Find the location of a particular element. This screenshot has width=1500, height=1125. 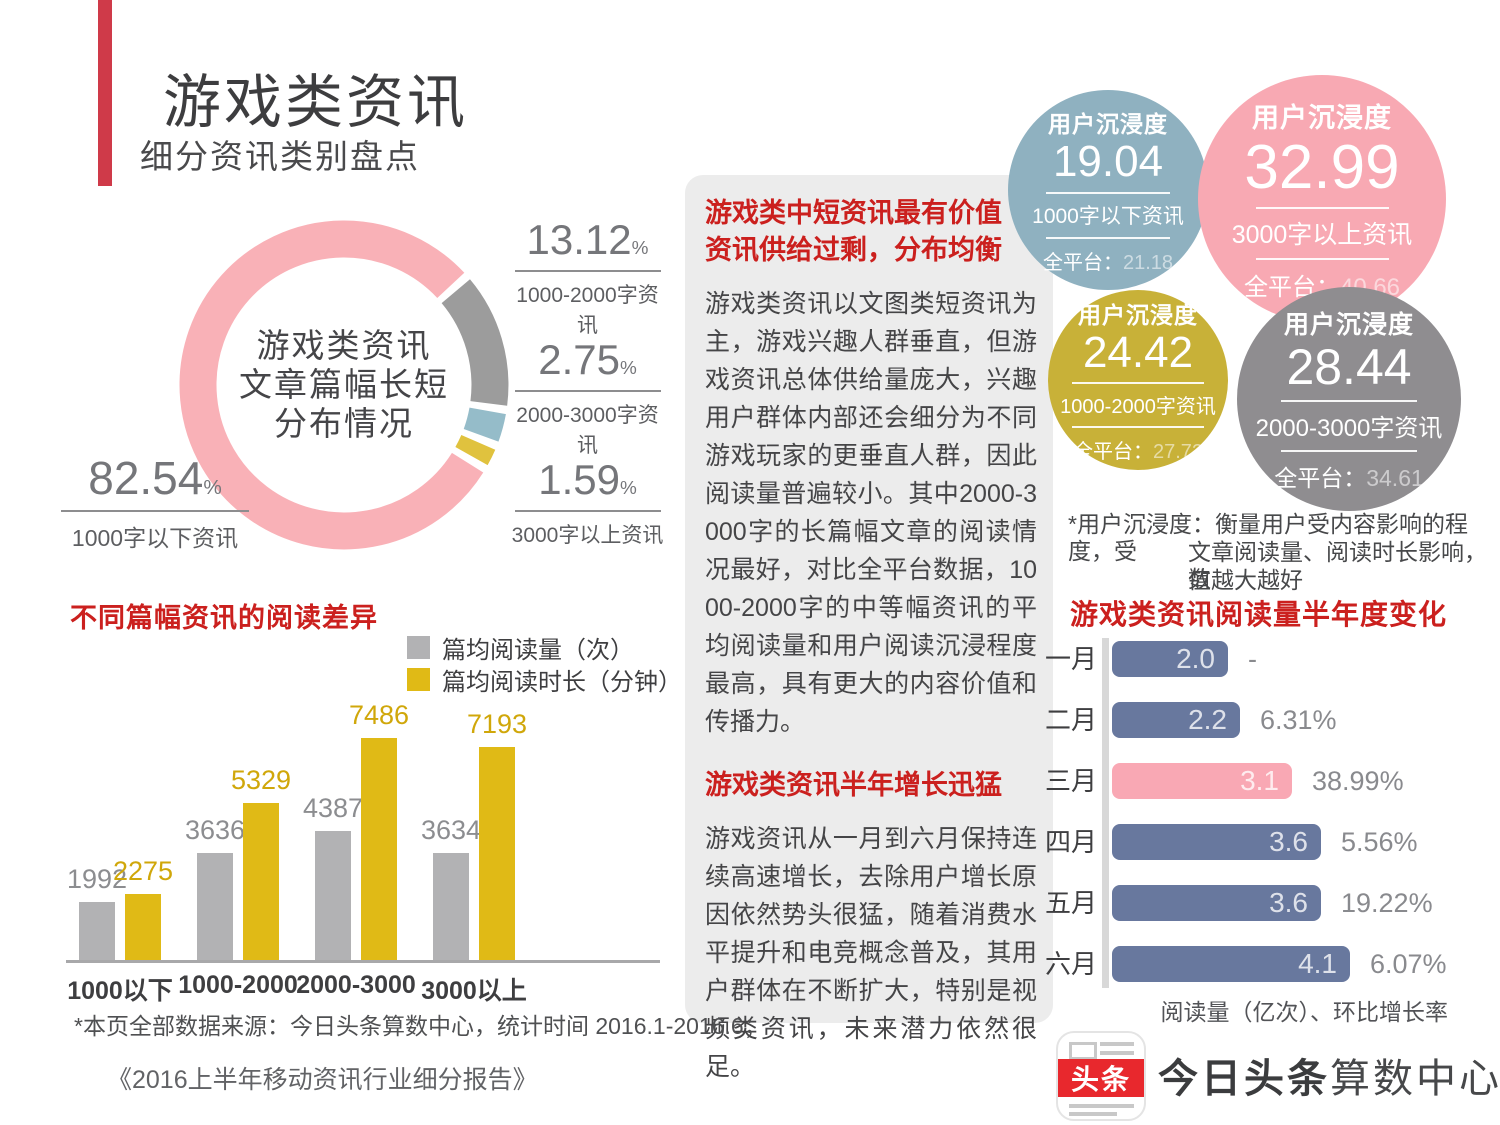

legend-item: 篇均阅读时长（分钟） is located at coordinates (544, 682).